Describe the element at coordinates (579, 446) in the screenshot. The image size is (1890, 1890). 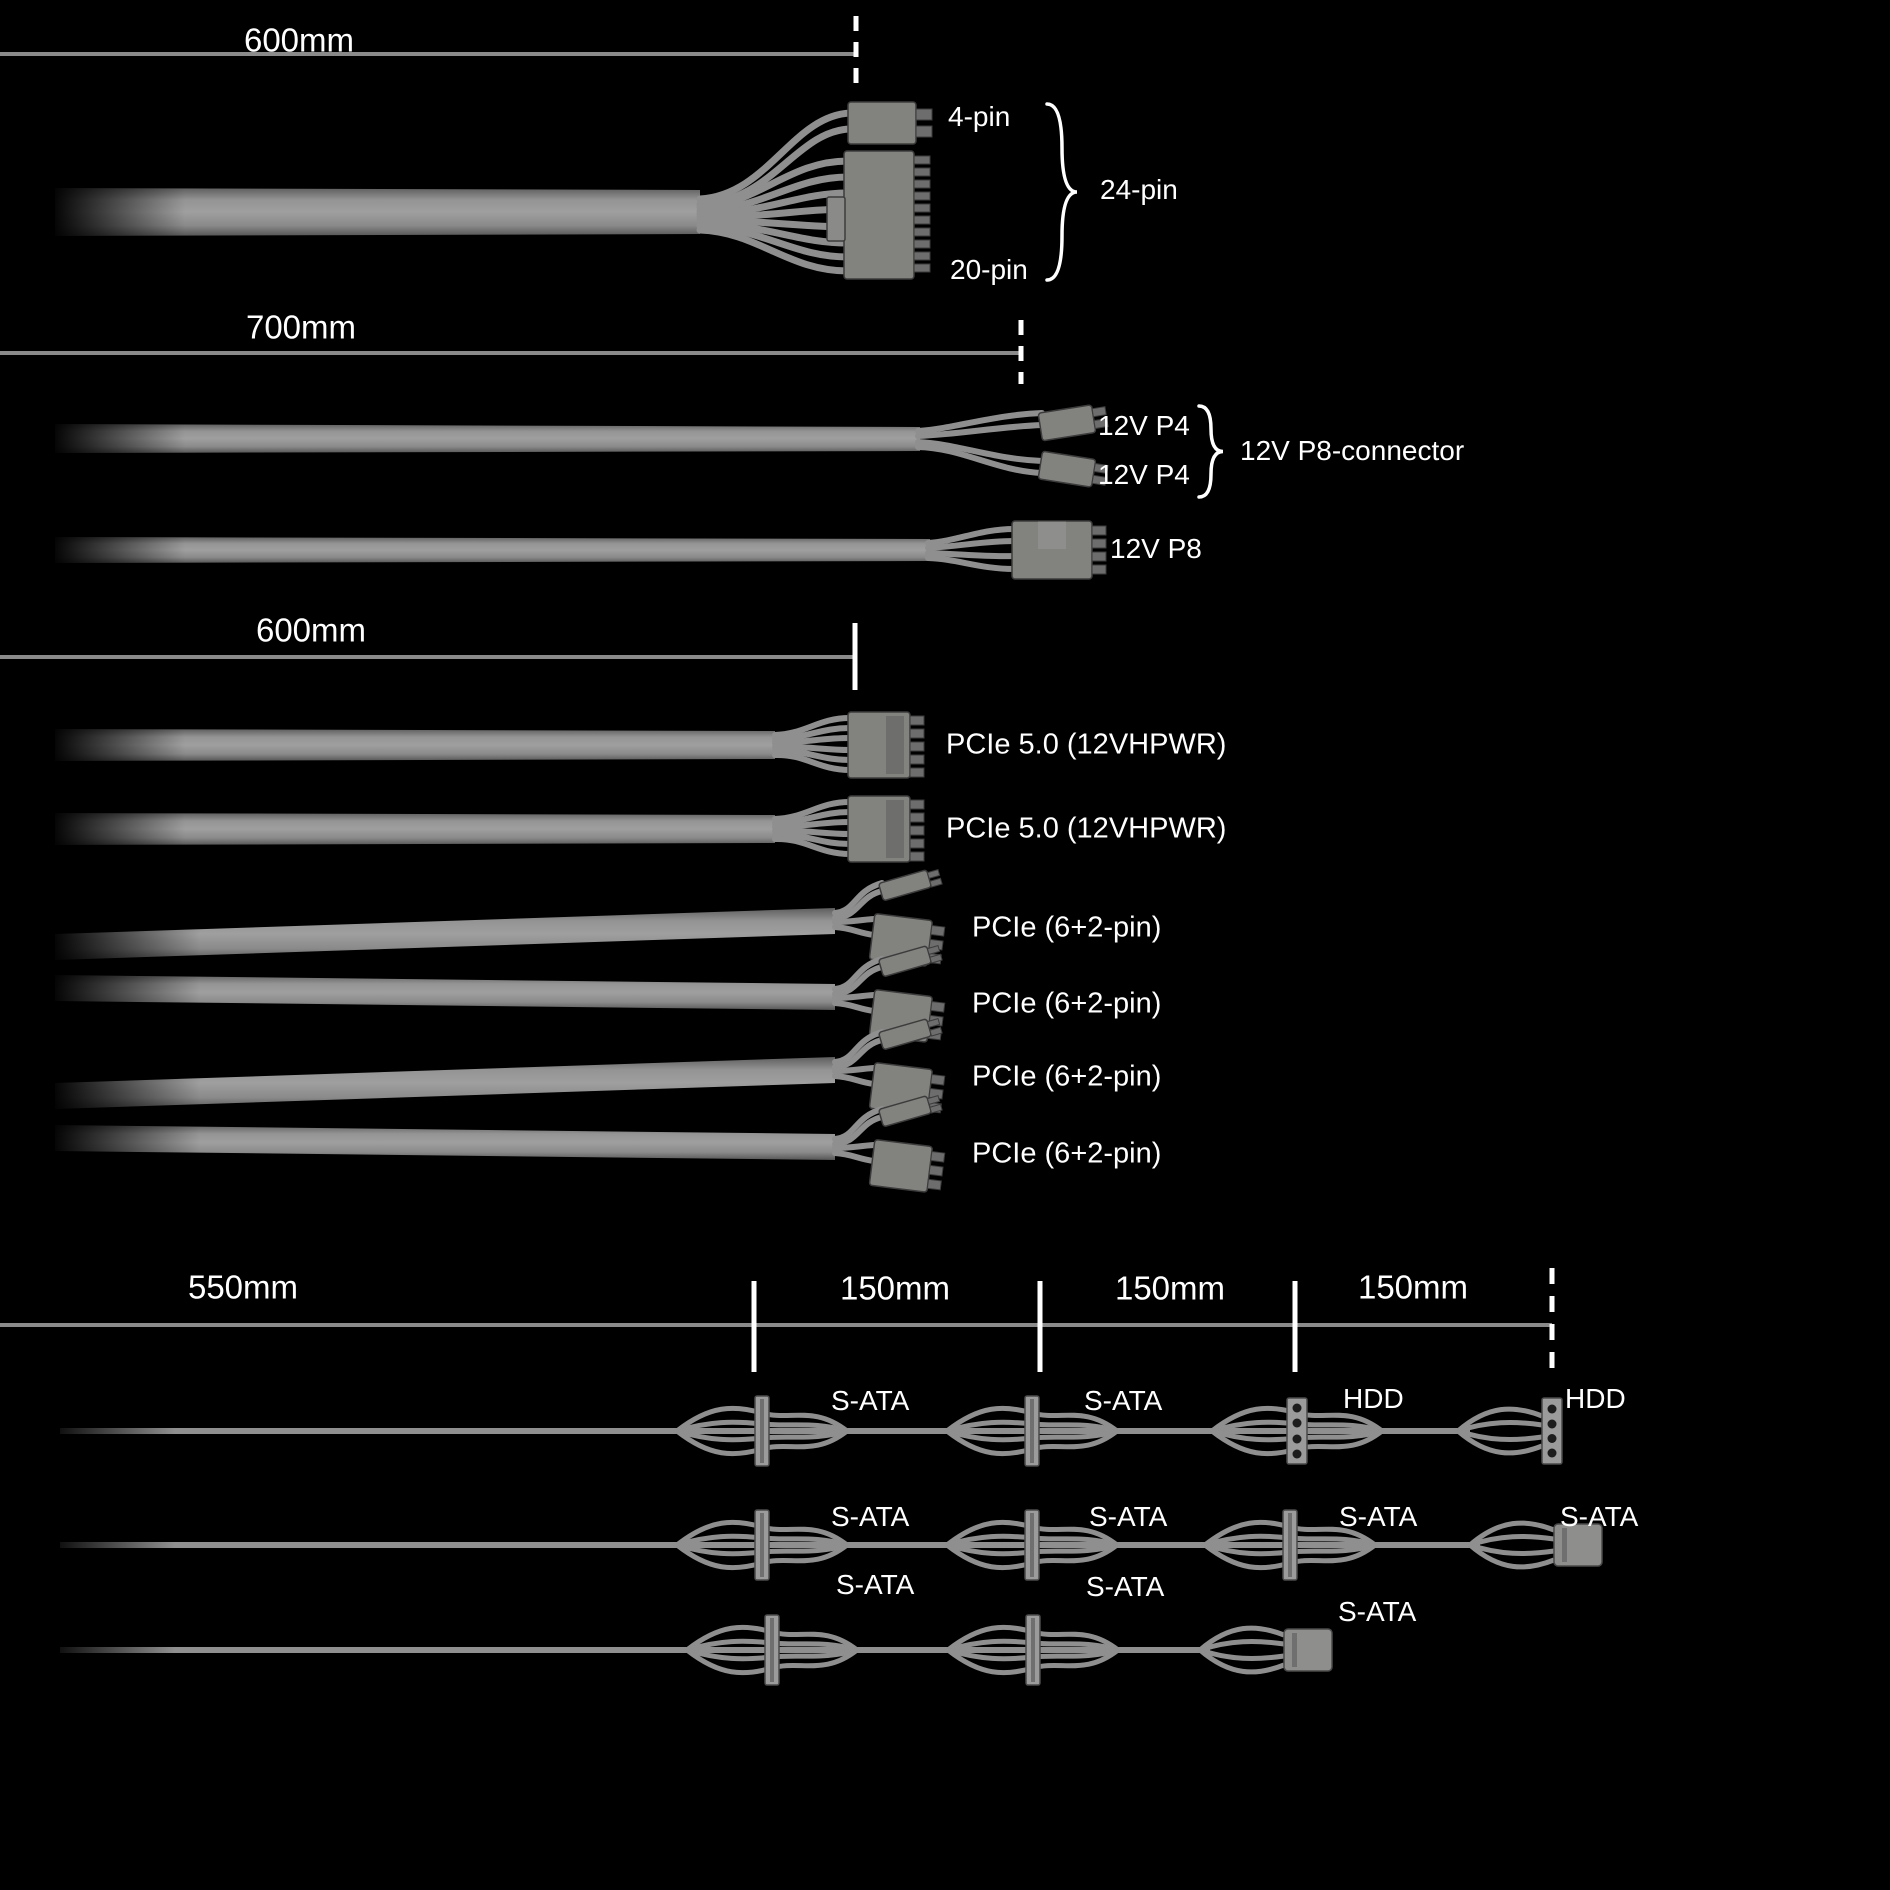
I see `cpu-p4p4-cable` at that location.